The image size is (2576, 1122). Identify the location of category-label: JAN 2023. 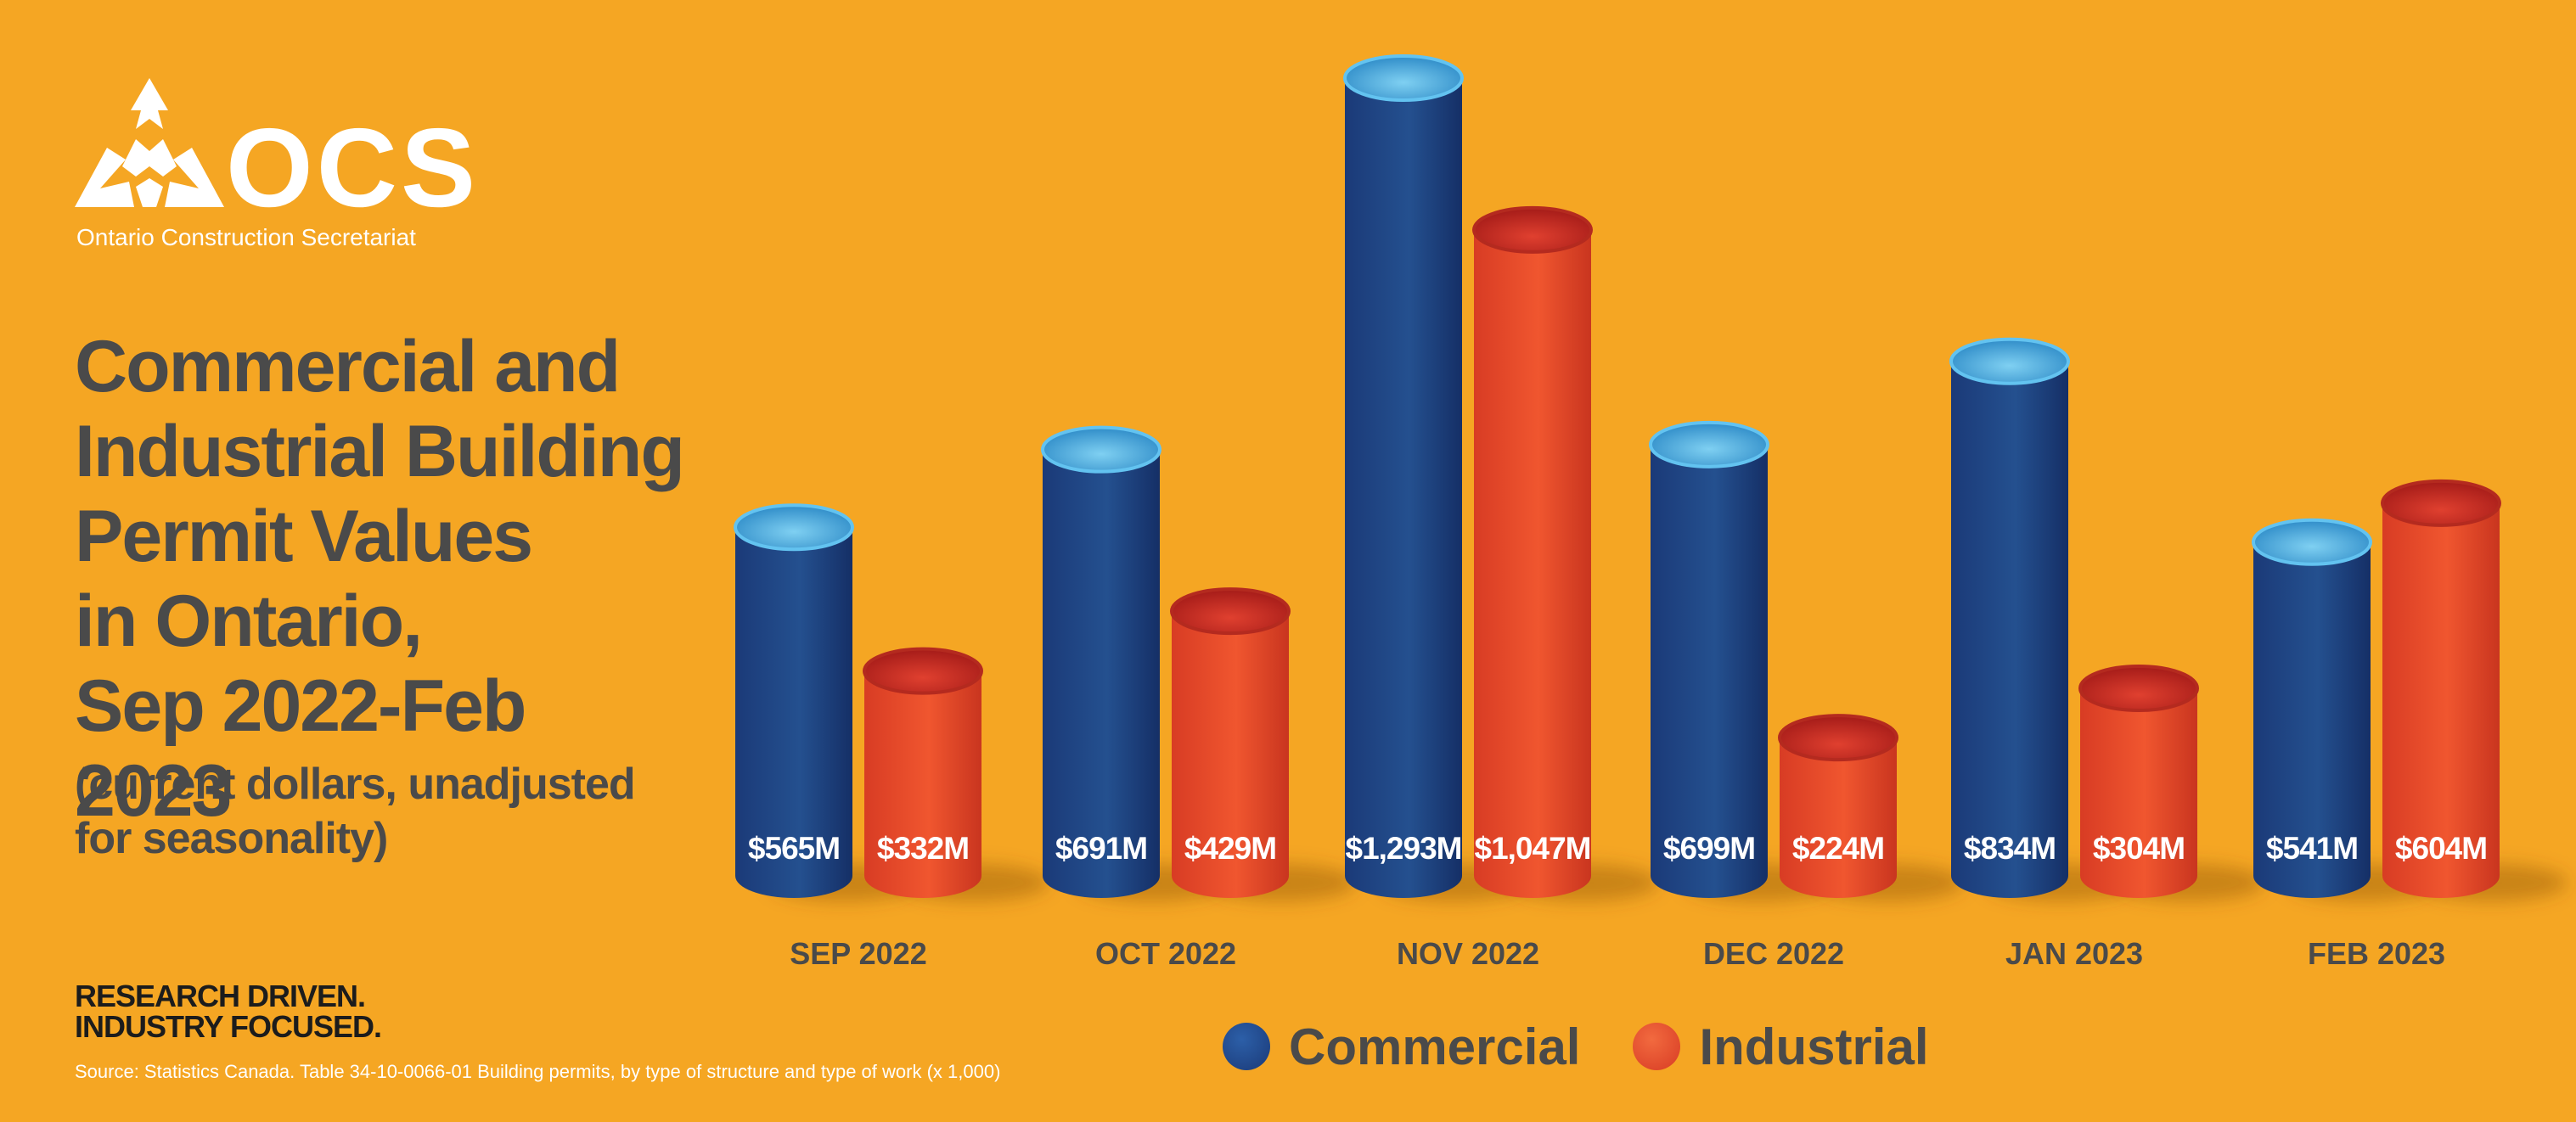
(2074, 953).